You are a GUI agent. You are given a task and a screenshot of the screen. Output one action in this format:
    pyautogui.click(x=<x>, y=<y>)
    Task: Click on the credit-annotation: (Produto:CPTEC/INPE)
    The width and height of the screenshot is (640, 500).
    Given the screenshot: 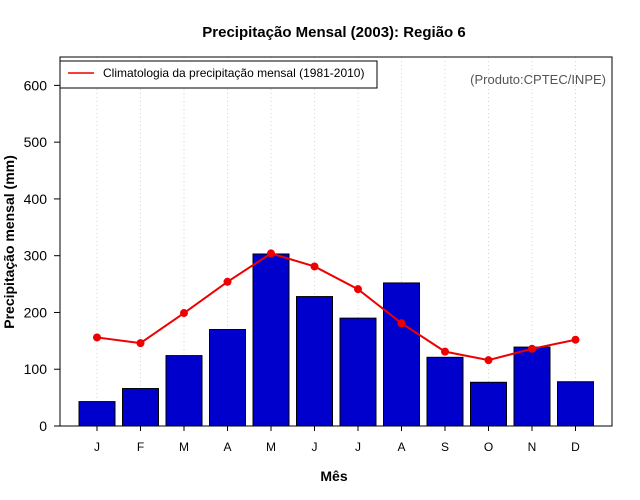 What is the action you would take?
    pyautogui.click(x=538, y=79)
    